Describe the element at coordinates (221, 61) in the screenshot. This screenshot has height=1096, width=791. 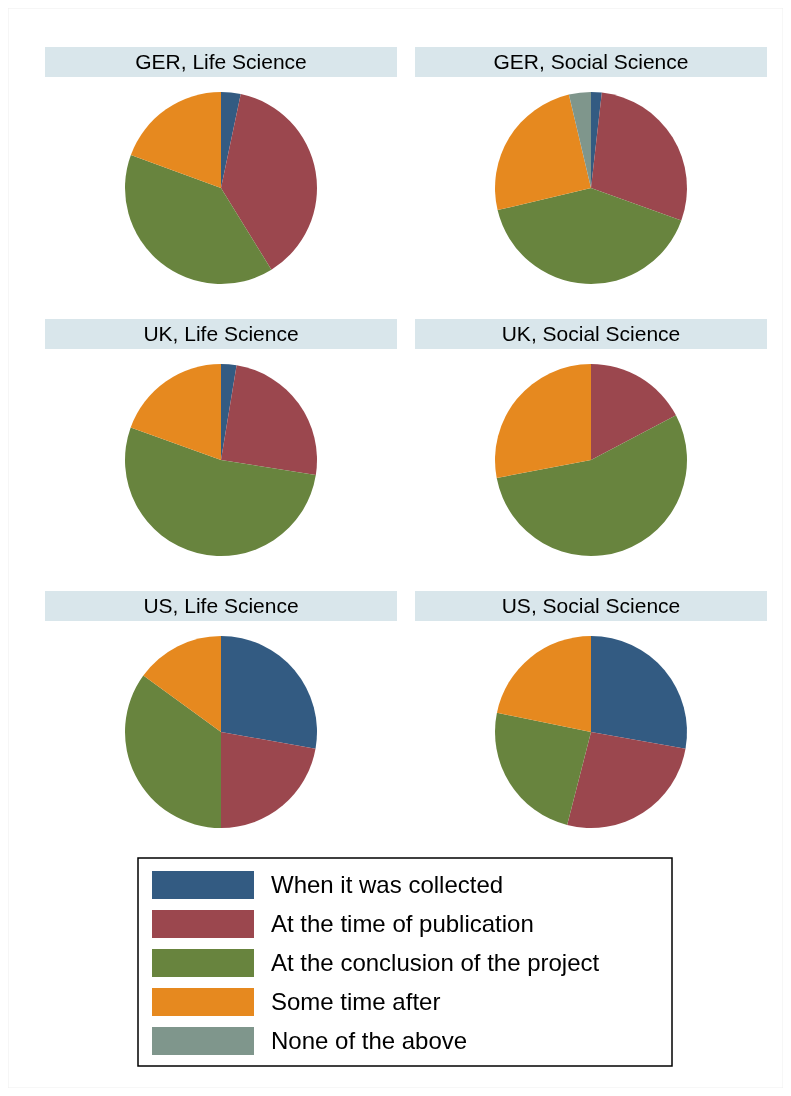
I see `chart-title: GER, Life Science` at that location.